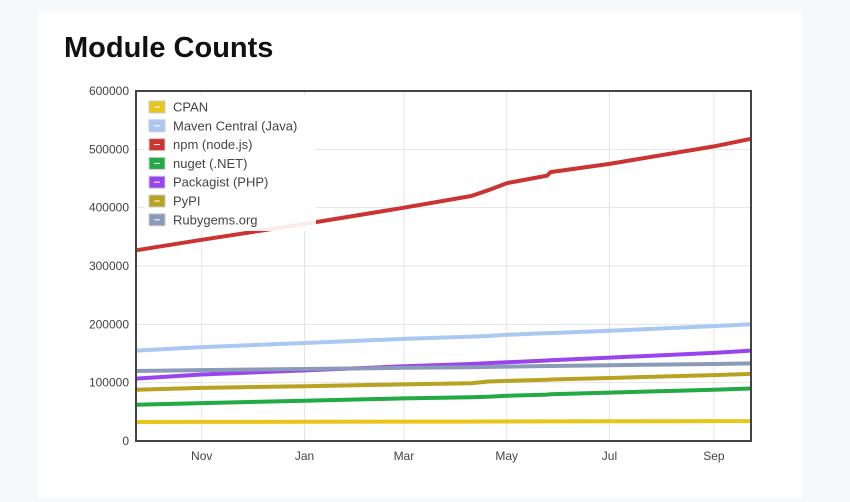 The image size is (850, 502). What do you see at coordinates (210, 163) in the screenshot?
I see `legend-label: nuget (.NET)` at bounding box center [210, 163].